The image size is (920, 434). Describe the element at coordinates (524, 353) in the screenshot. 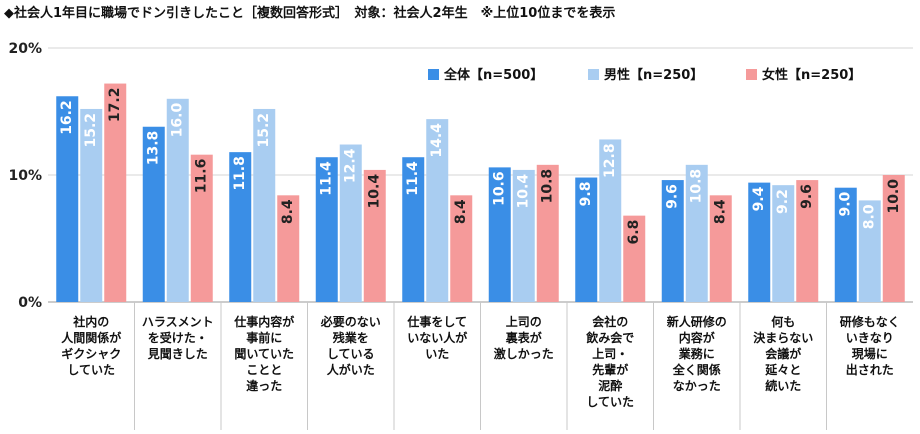

I see `x-tick-label: 激しかった` at that location.